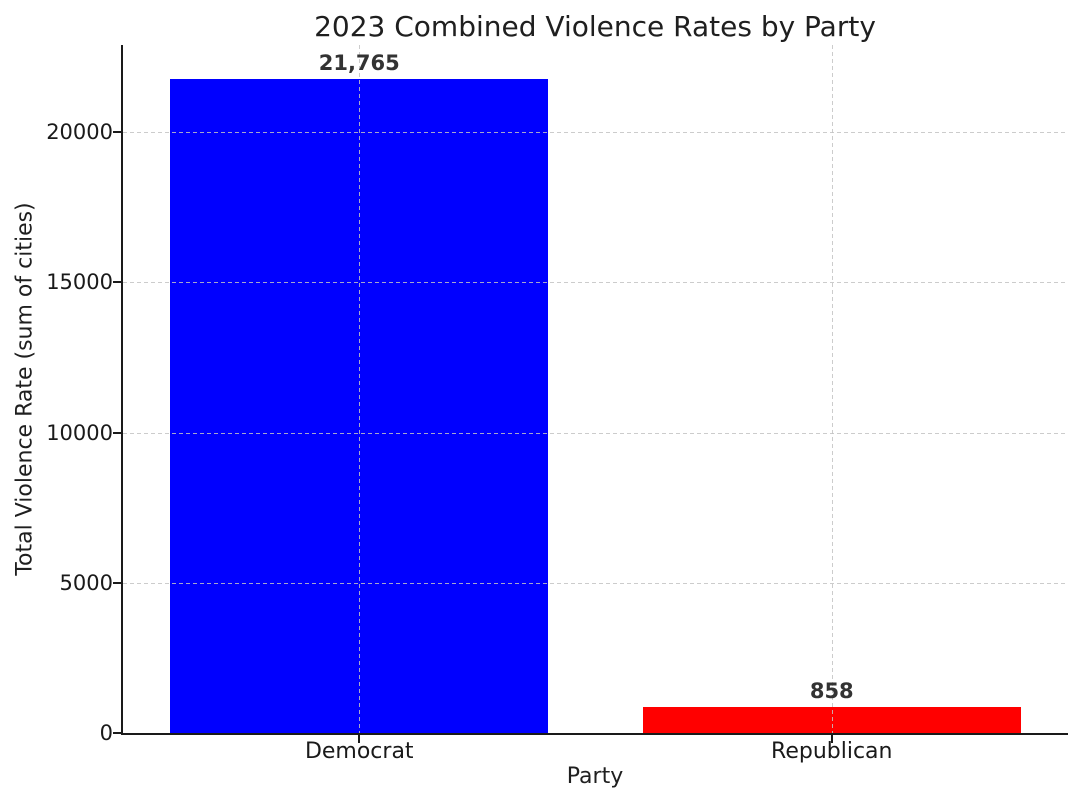  I want to click on y-tick-label: 10000, so click(79, 432).